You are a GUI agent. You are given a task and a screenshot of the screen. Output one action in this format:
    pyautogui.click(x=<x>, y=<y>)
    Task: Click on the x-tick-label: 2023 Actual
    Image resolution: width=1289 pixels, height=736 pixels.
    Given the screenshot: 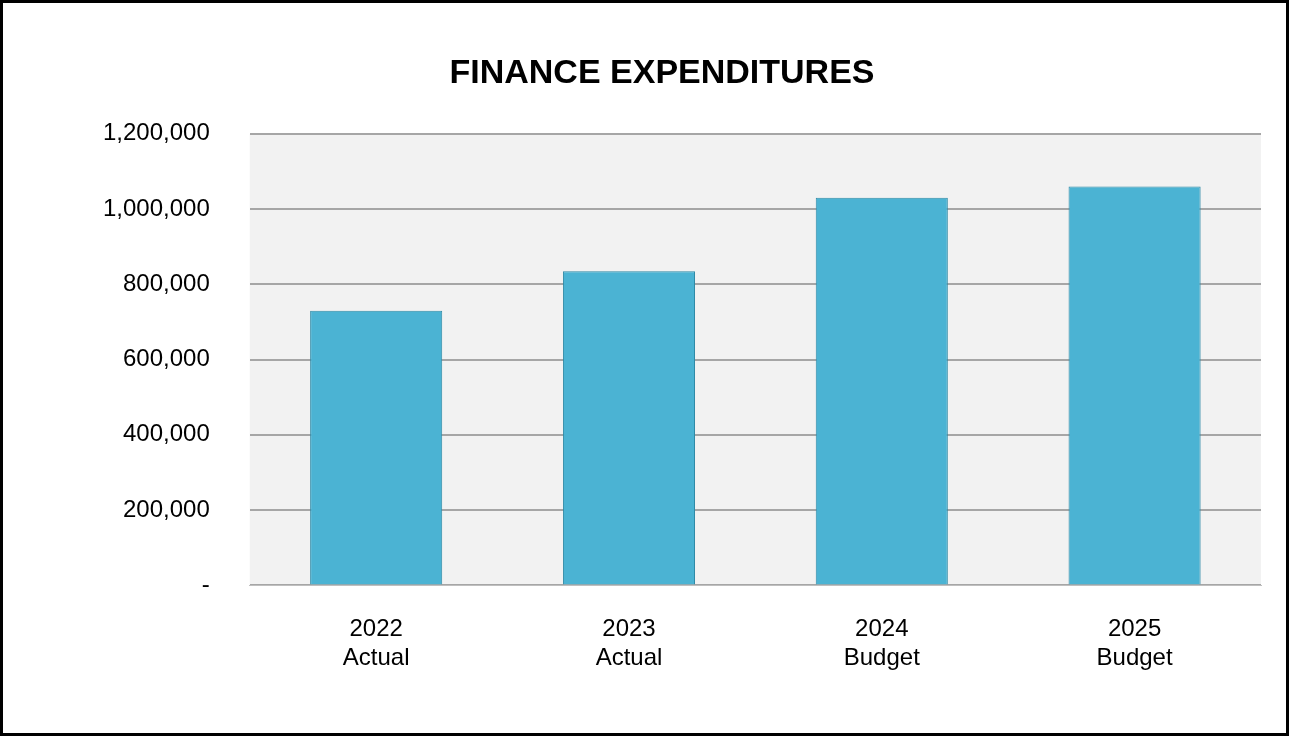 What is the action you would take?
    pyautogui.click(x=629, y=642)
    